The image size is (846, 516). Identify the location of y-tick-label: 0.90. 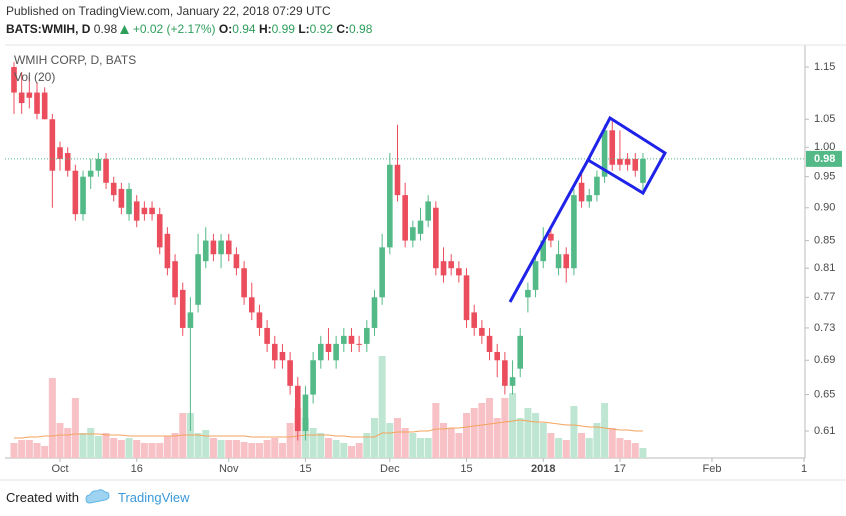
(824, 208).